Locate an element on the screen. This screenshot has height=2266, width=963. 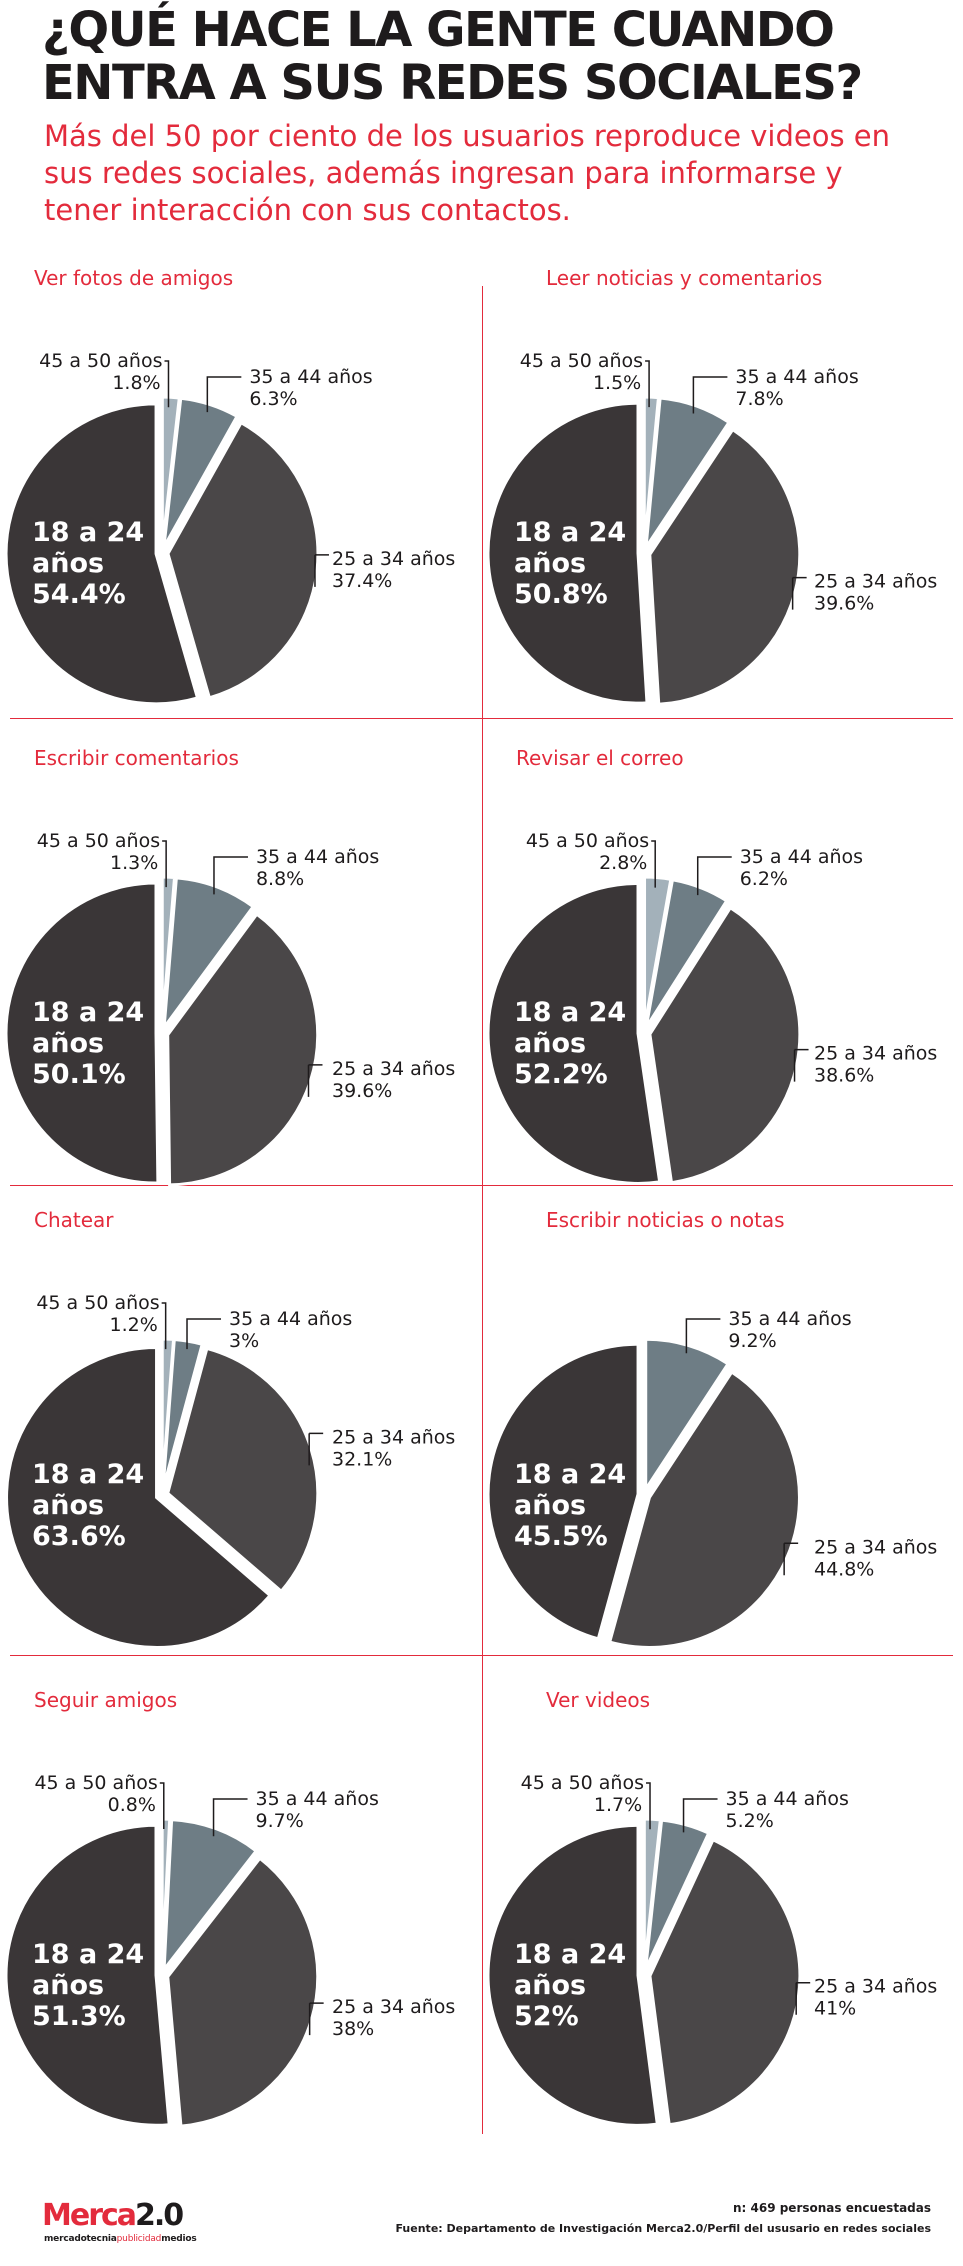
slice-value-45-a-50-a-os: 1.3% is located at coordinates (134, 863).